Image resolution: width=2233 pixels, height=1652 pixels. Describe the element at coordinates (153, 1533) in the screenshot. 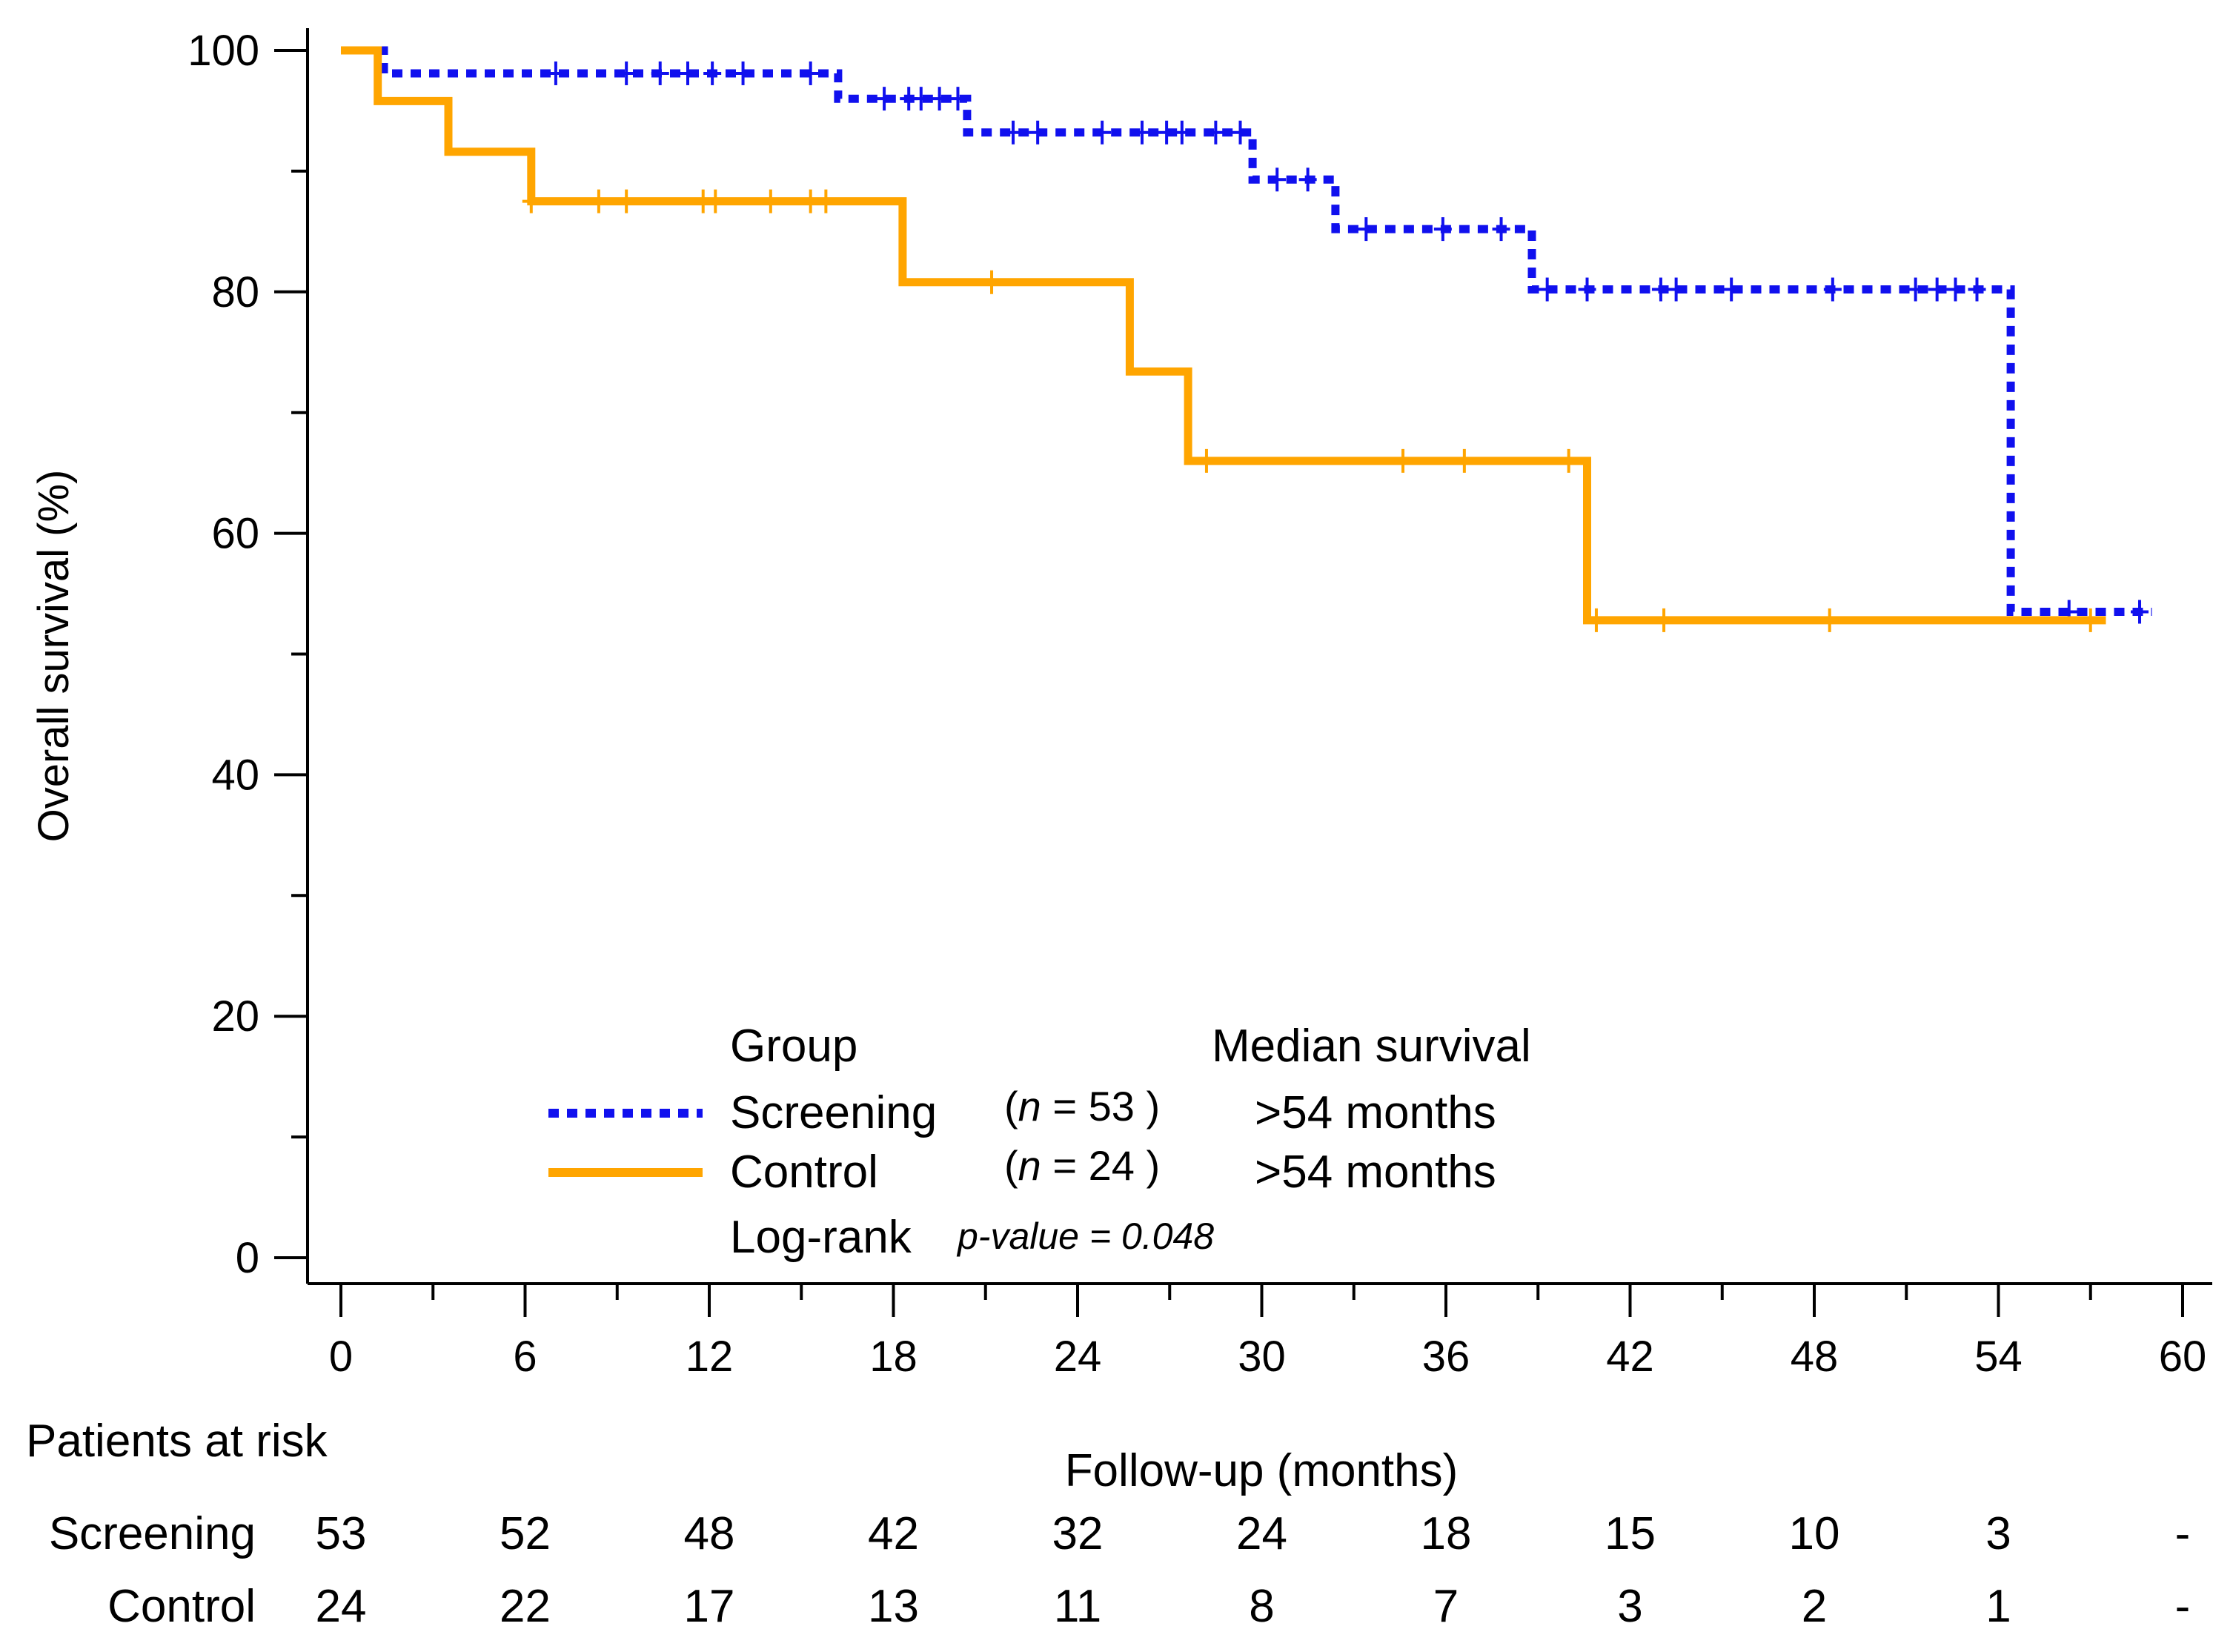

I see `risk-row-label-screening: Screening` at that location.